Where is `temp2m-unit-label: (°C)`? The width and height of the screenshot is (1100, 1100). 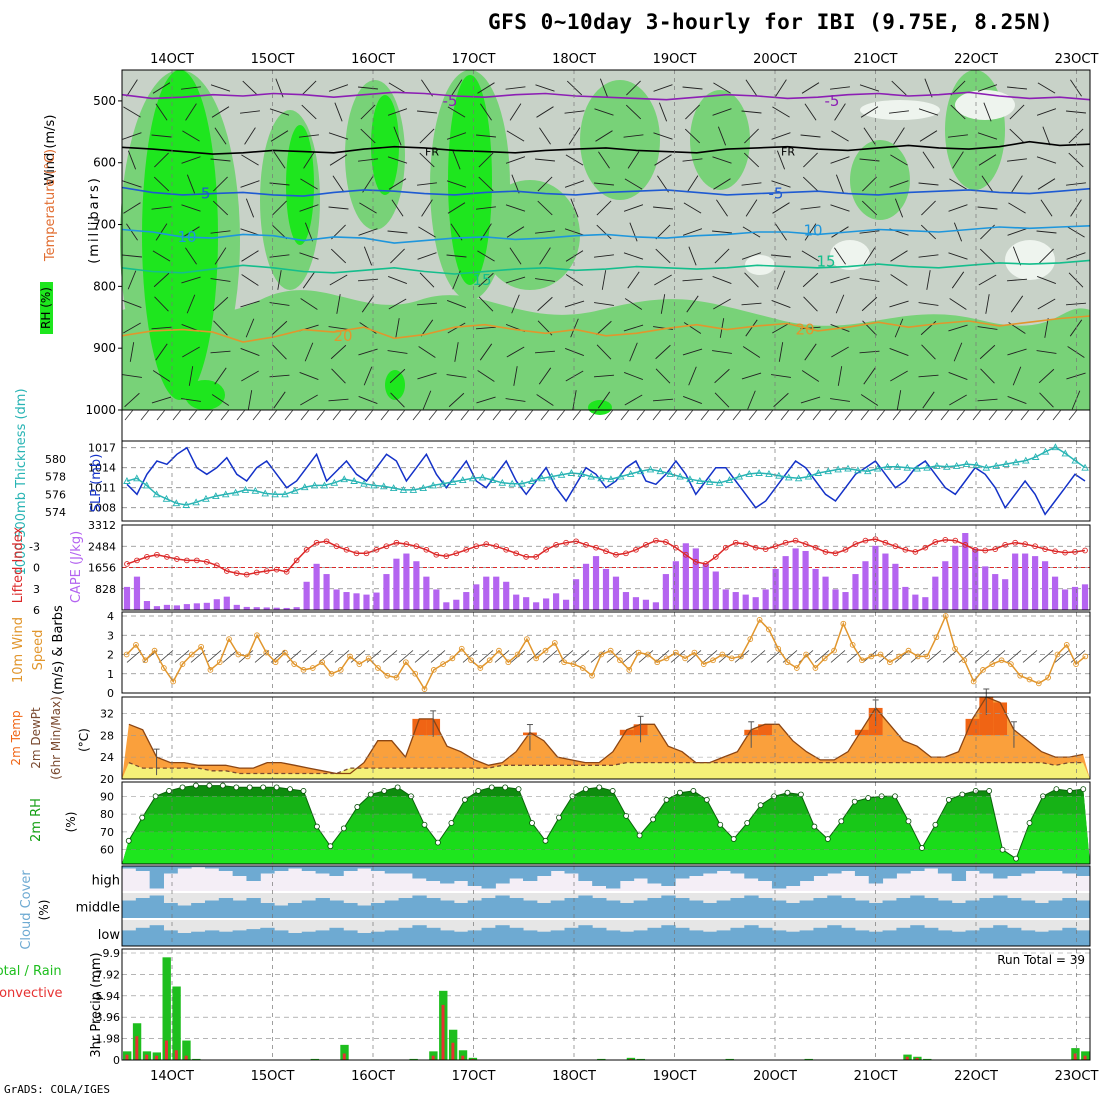 temp2m-unit-label: (°C) is located at coordinates (84, 740).